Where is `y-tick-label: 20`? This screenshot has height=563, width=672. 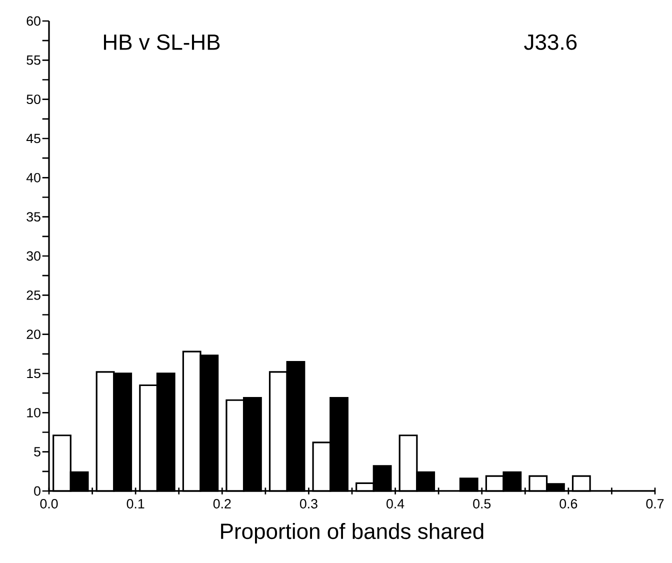 y-tick-label: 20 is located at coordinates (33, 335).